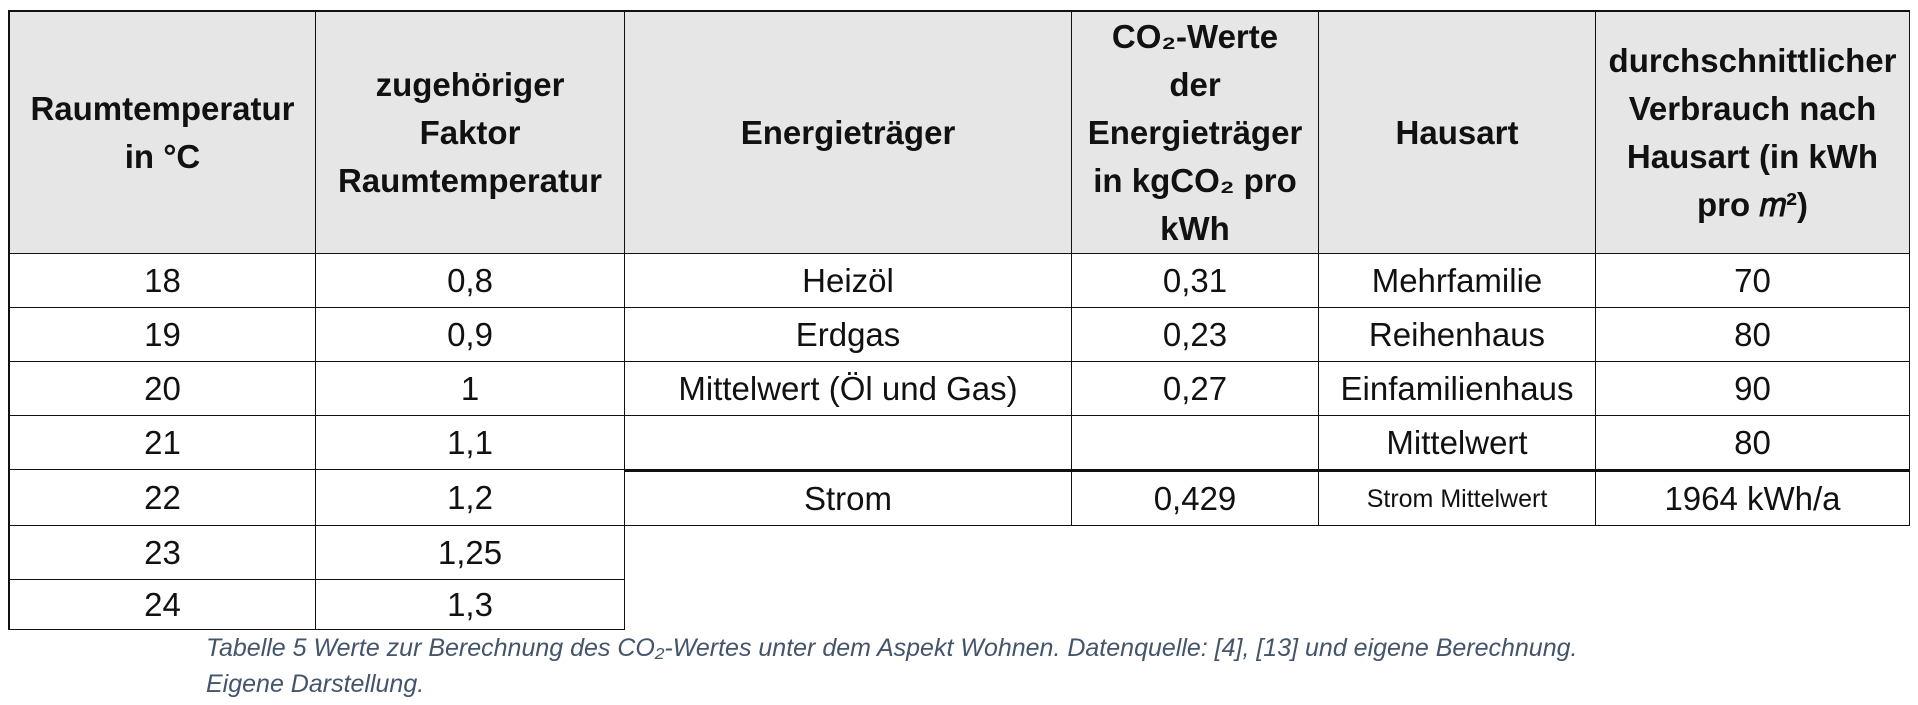 This screenshot has width=1918, height=705. I want to click on header-co2-line4: in kgCO₂ pro, so click(1195, 180).